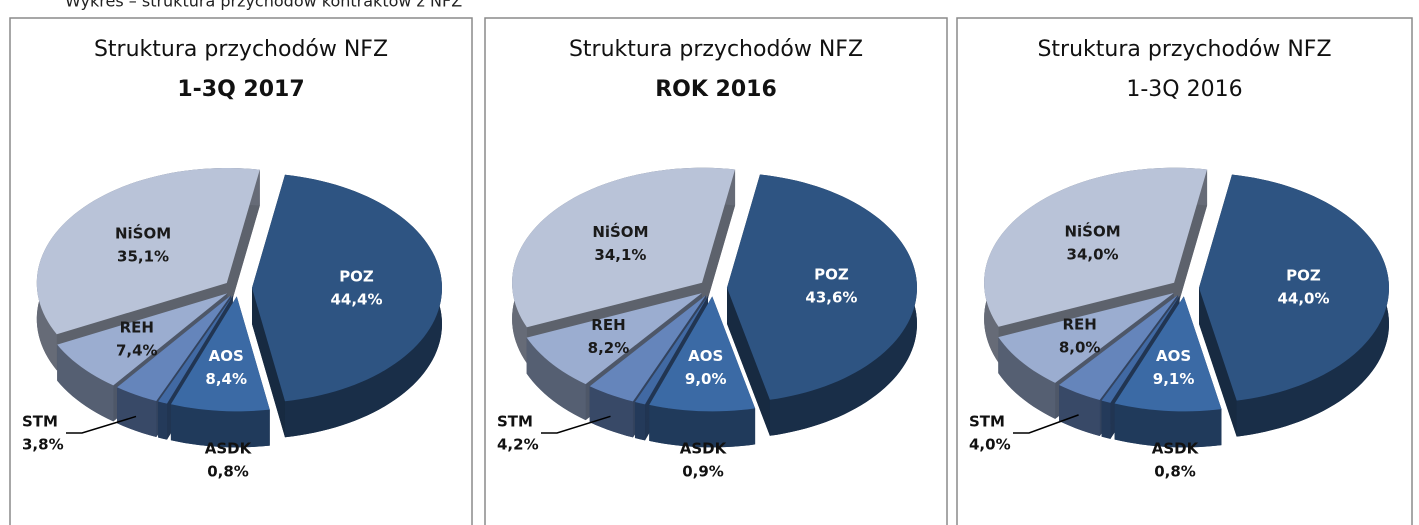 Image resolution: width=1419 pixels, height=525 pixels. Describe the element at coordinates (1184, 89) in the screenshot. I see `chart-subtitle: 1-3Q 2016` at that location.